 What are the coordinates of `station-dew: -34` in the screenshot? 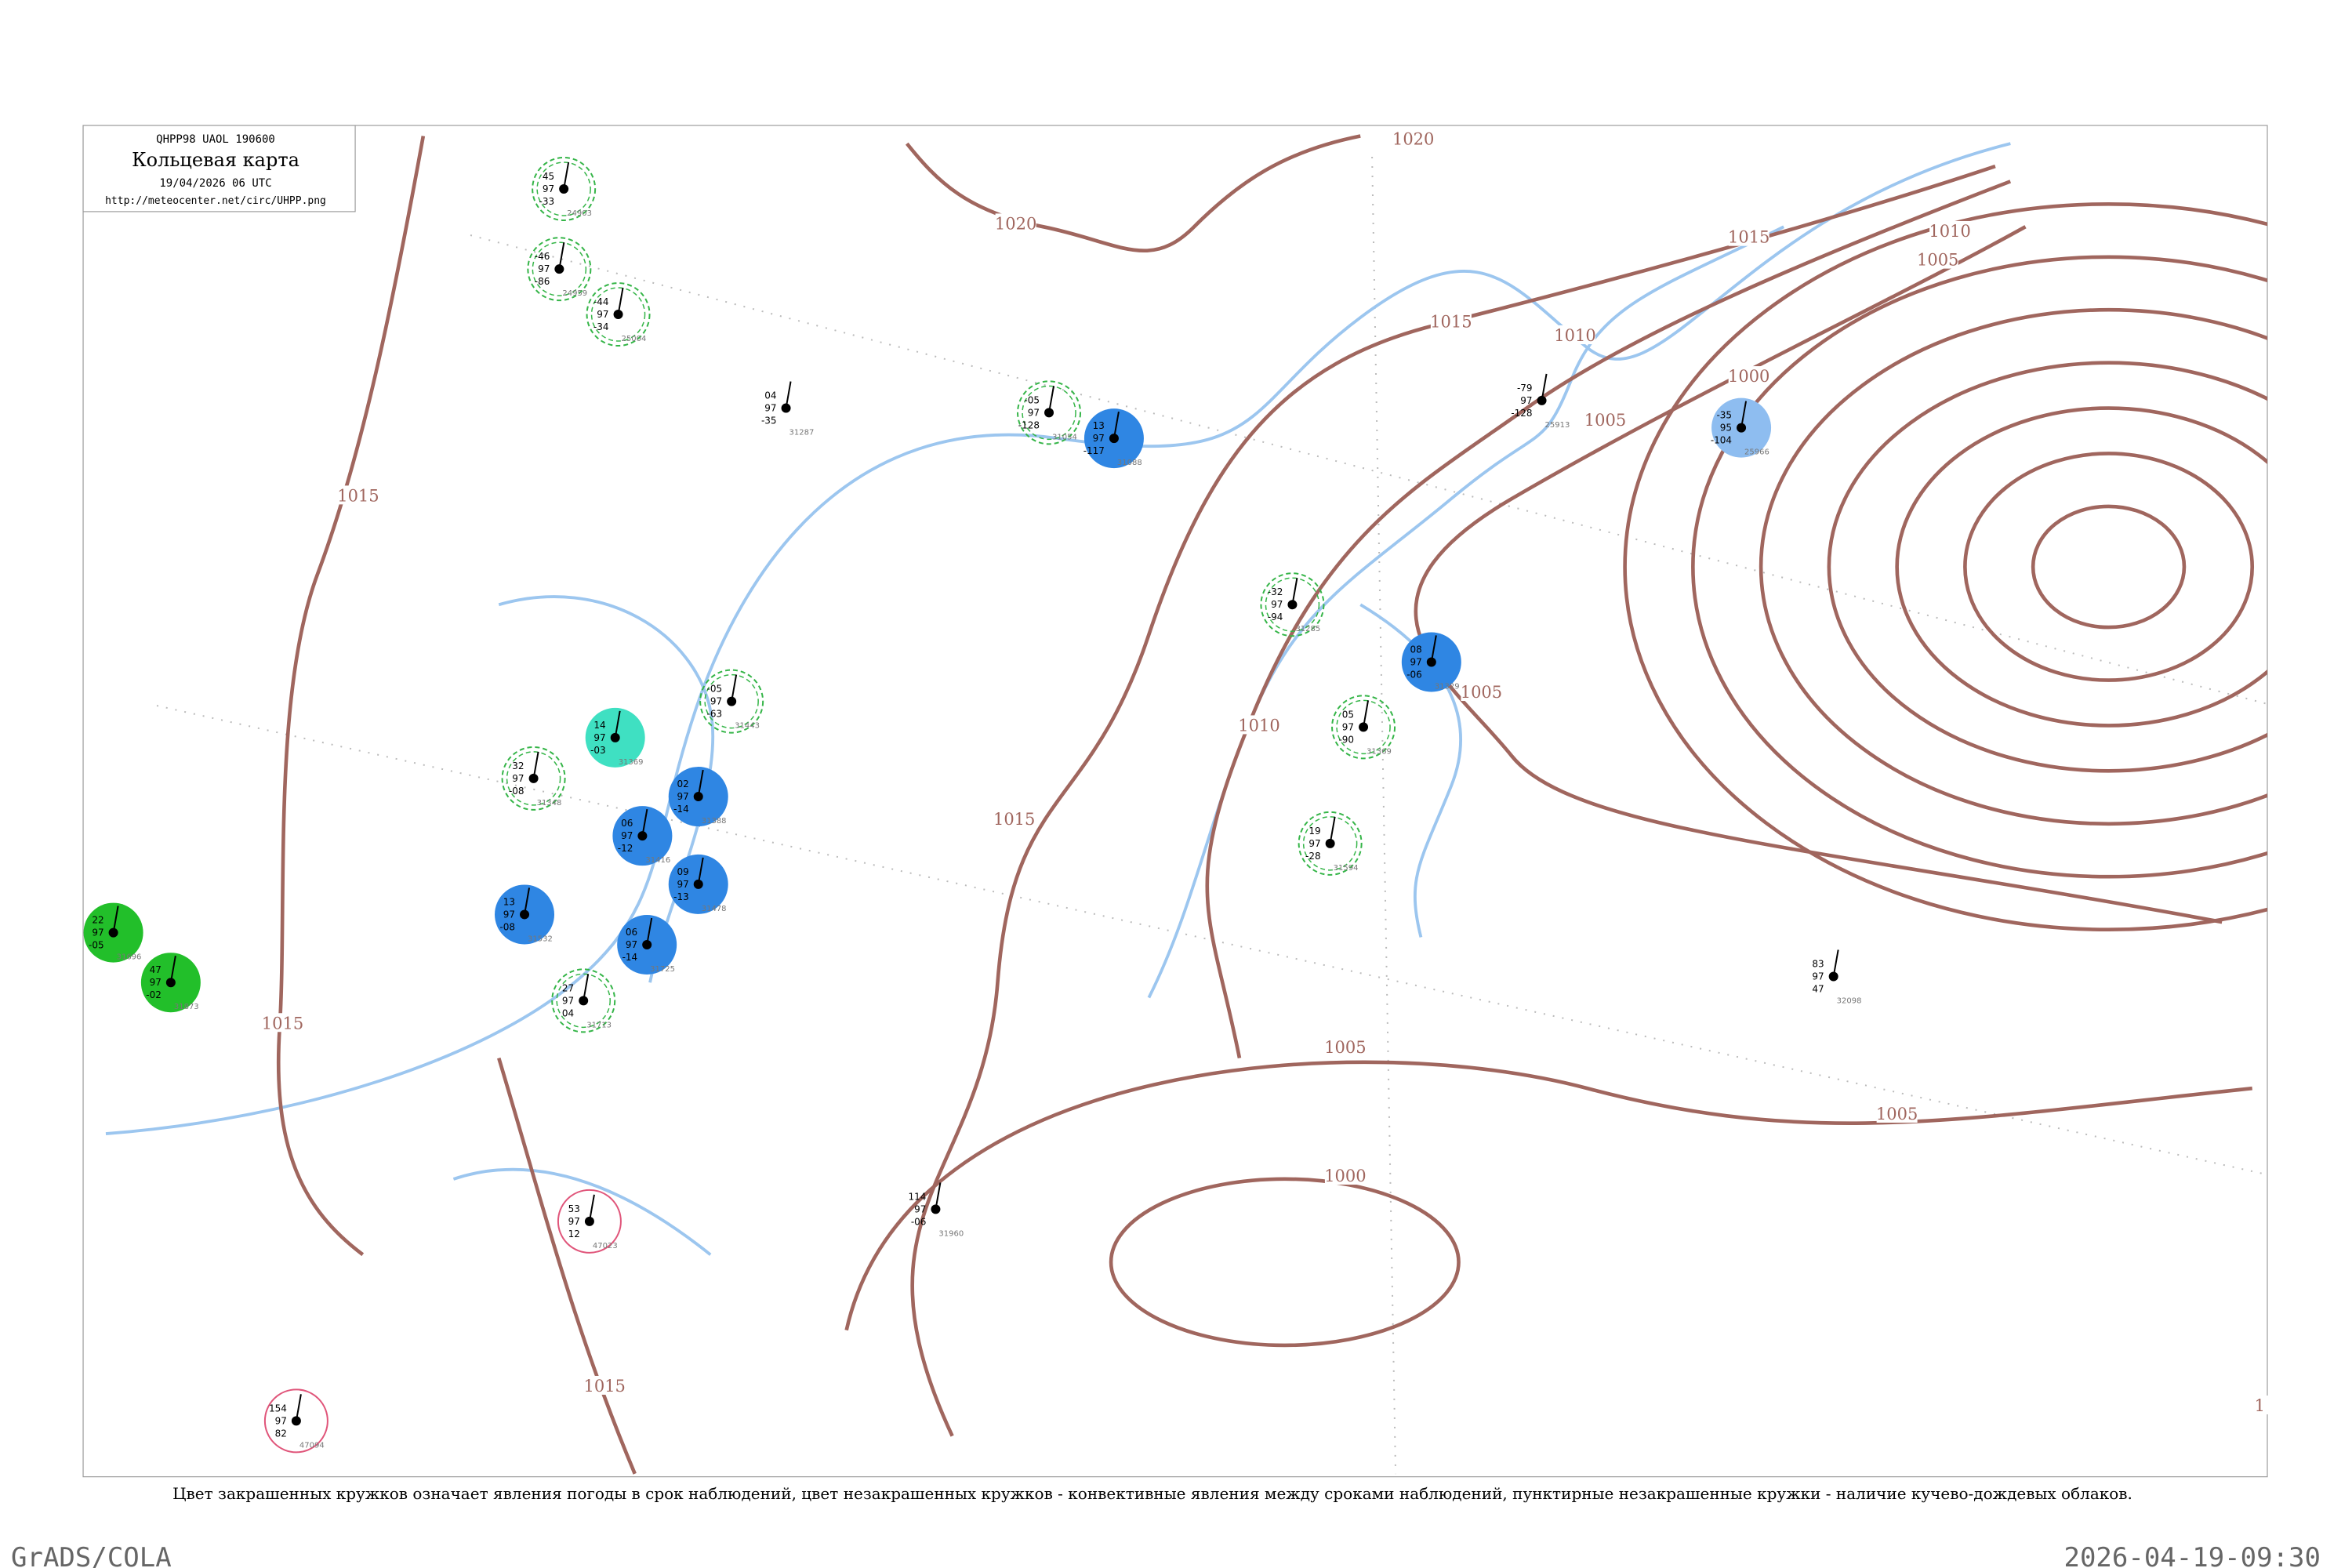 It's located at (601, 326).